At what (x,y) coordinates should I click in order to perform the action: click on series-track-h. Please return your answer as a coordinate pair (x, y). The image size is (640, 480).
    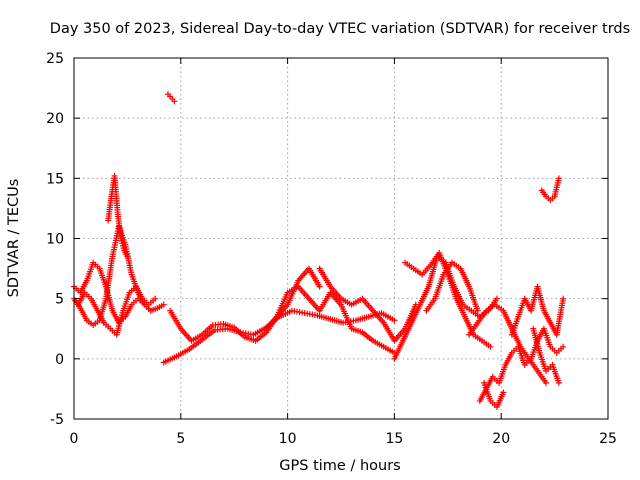
    Looking at the image, I should click on (330, 319).